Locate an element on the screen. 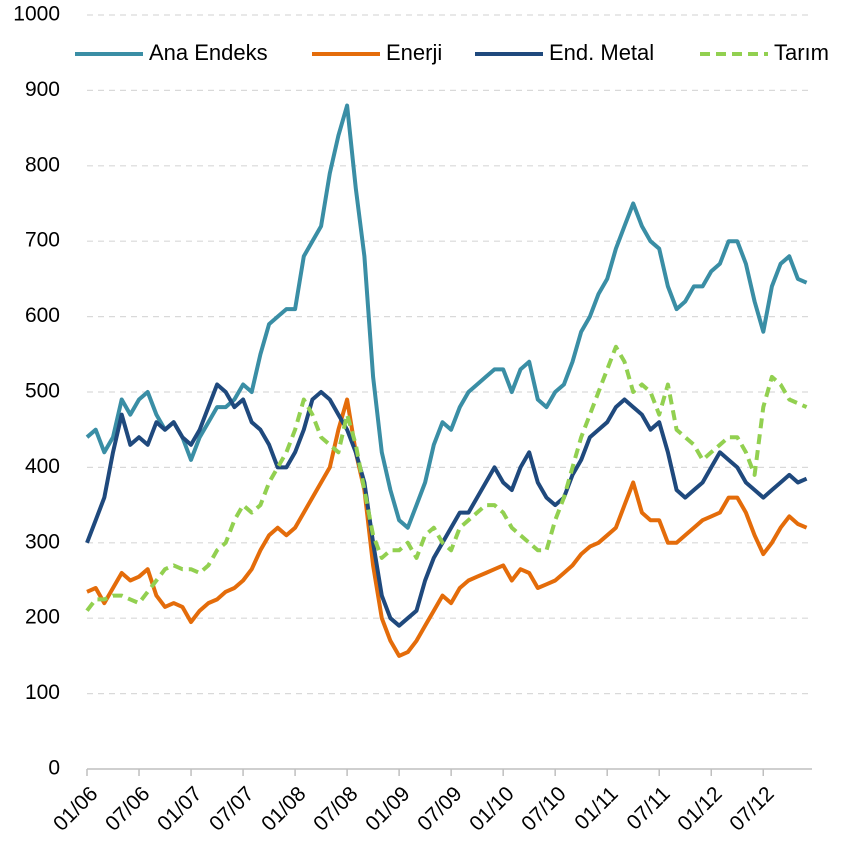  x-tick-label: 07/07 is located at coordinates (231, 808).